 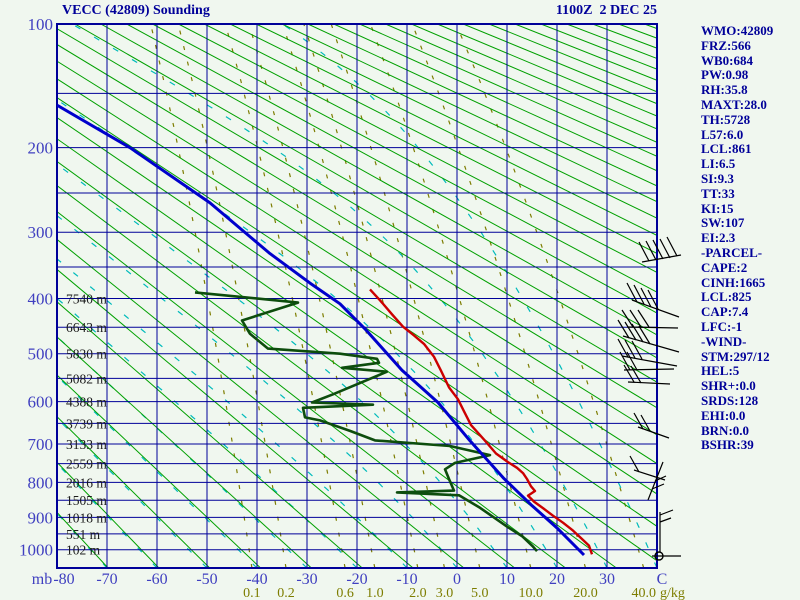 What do you see at coordinates (256, 579) in the screenshot?
I see `temperature-tick-label: -40` at bounding box center [256, 579].